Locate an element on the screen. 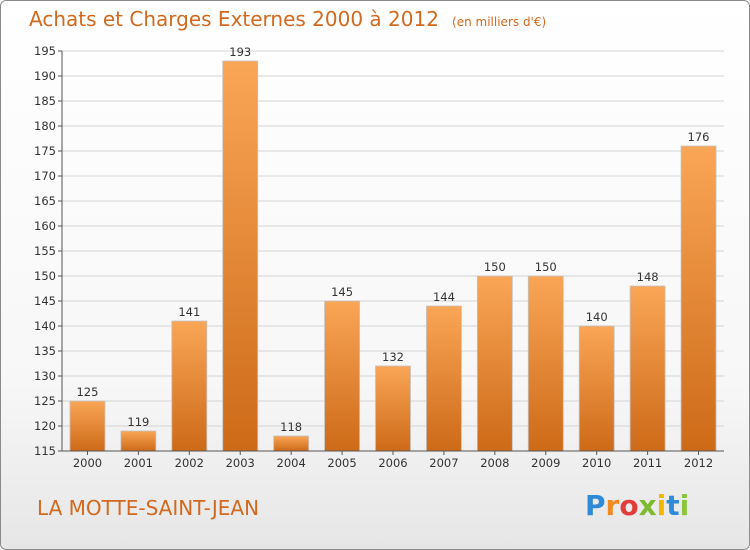 Image resolution: width=750 pixels, height=550 pixels. y-tick-label: 185 is located at coordinates (45, 101).